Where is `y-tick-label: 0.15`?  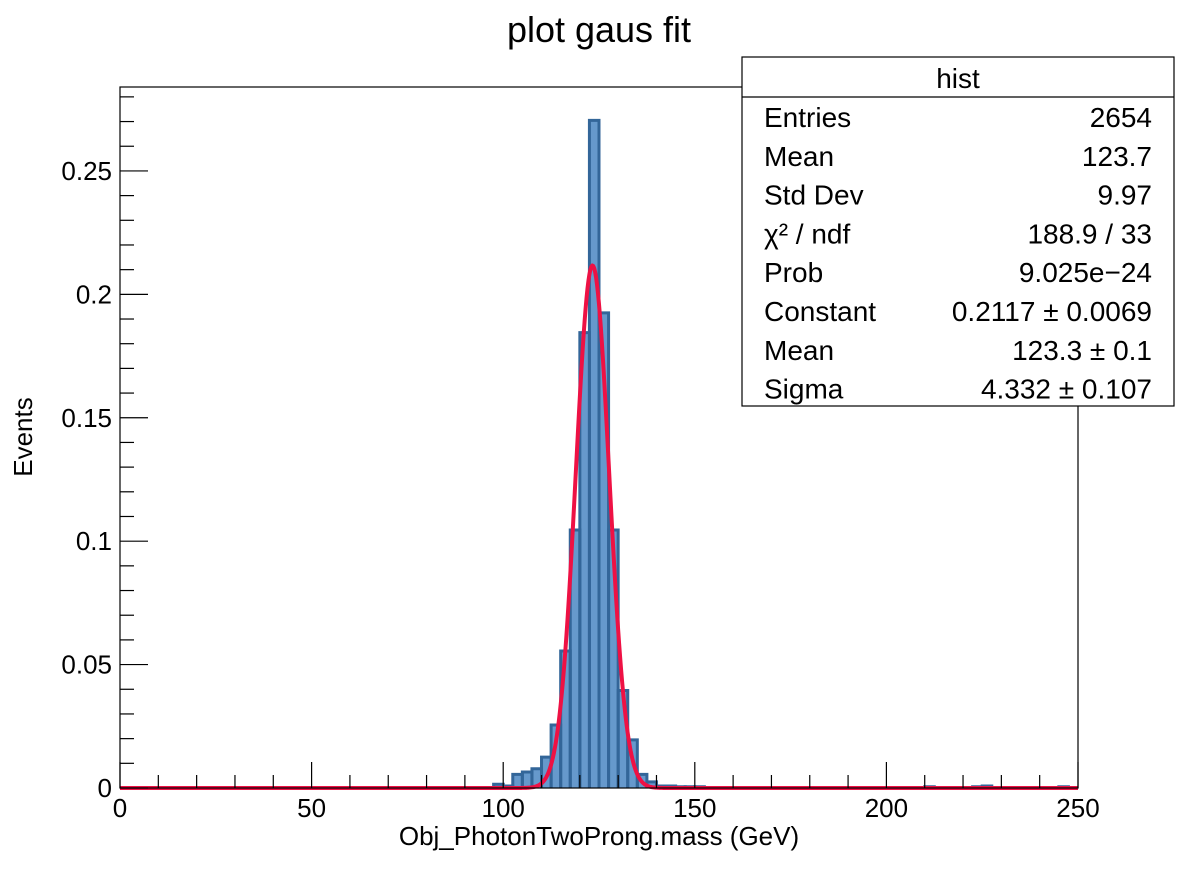
y-tick-label: 0.15 is located at coordinates (86, 418).